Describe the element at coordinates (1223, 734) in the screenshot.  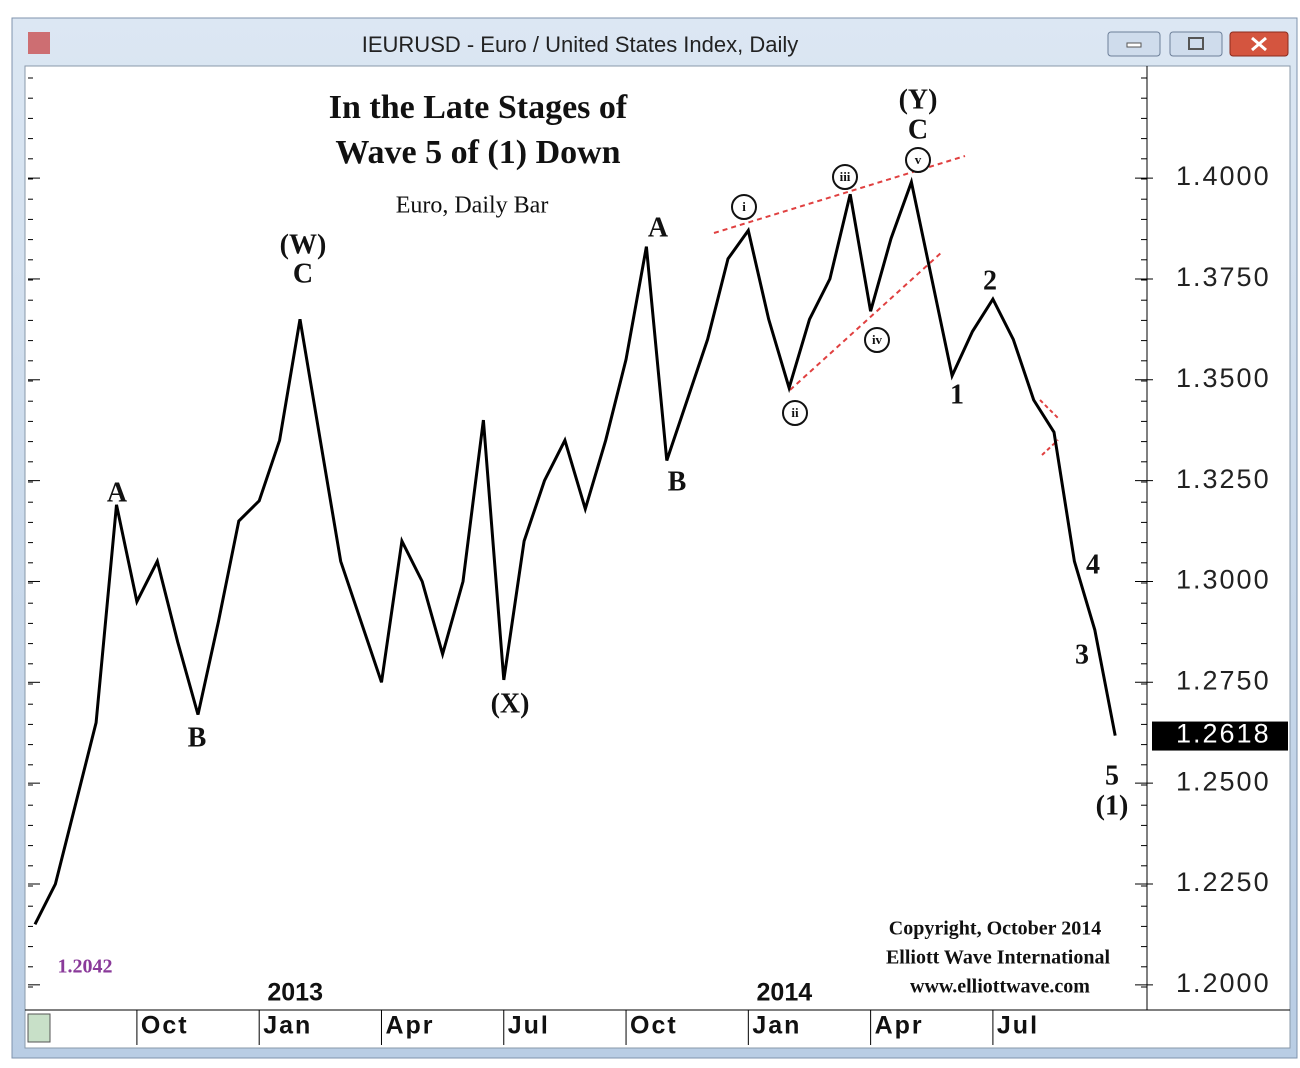
I see `last-price-label: 1.2618` at that location.